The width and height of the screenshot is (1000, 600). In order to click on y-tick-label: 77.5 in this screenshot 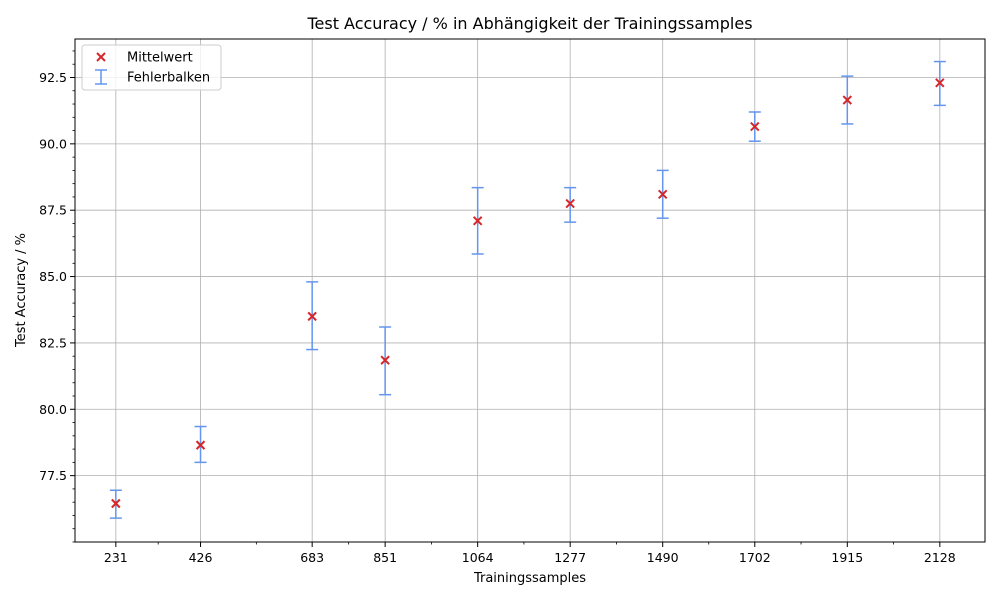, I will do `click(53, 475)`.